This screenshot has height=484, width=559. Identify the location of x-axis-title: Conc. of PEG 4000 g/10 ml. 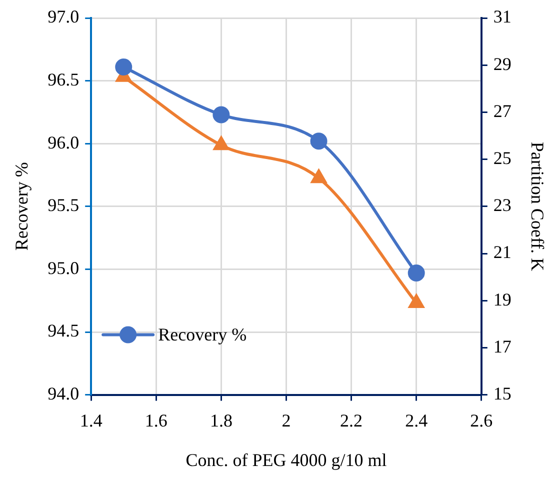
(286, 460).